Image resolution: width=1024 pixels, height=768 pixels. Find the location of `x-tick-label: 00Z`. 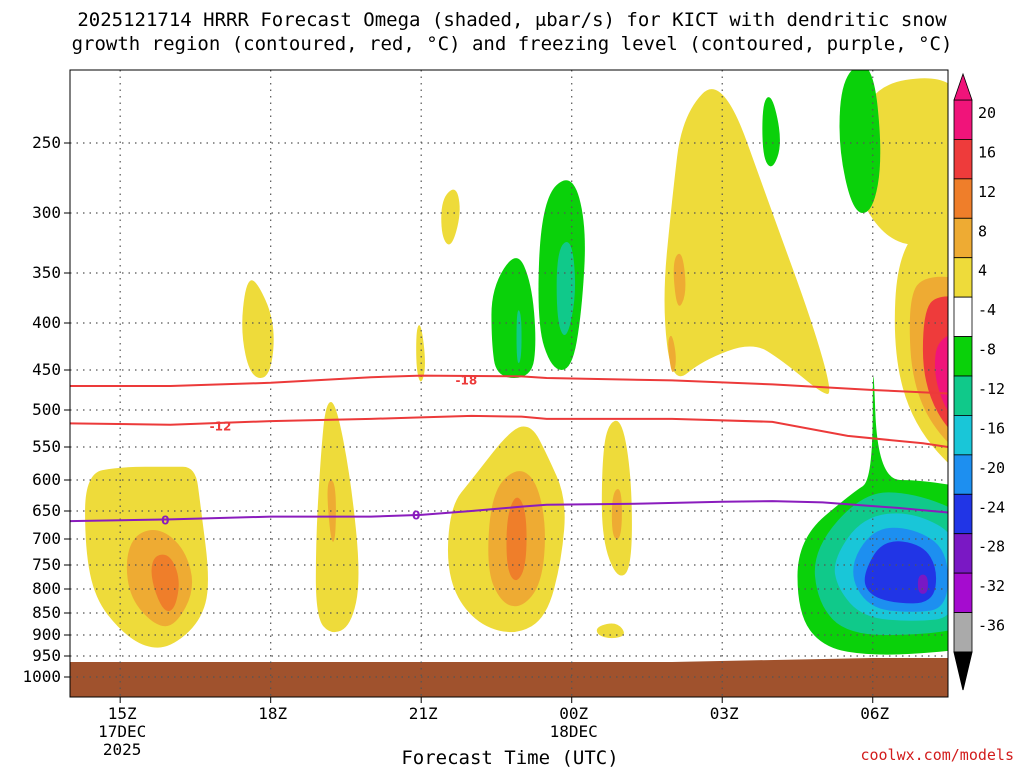

x-tick-label: 00Z is located at coordinates (573, 713).